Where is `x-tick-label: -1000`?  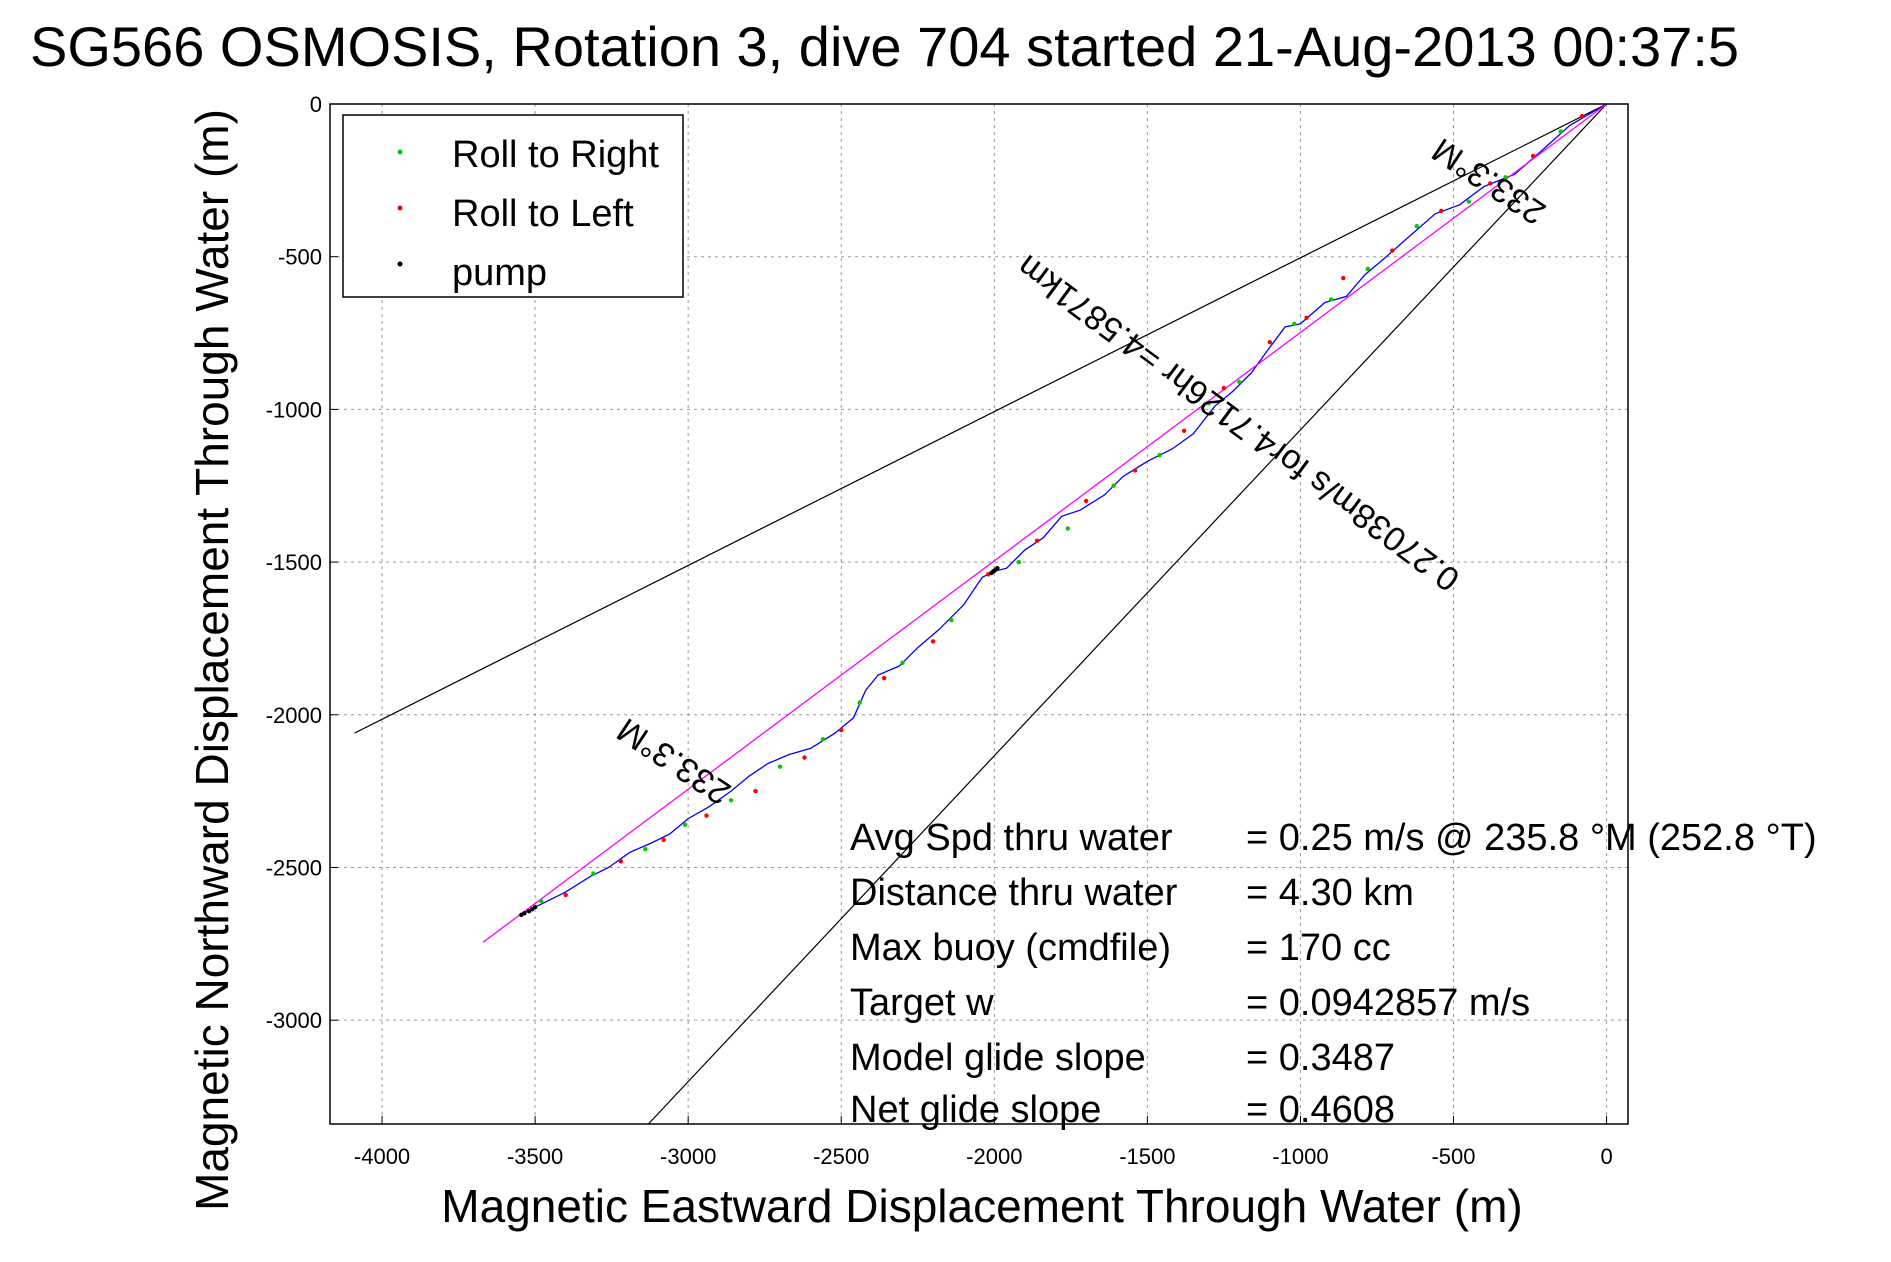
x-tick-label: -1000 is located at coordinates (1300, 1156).